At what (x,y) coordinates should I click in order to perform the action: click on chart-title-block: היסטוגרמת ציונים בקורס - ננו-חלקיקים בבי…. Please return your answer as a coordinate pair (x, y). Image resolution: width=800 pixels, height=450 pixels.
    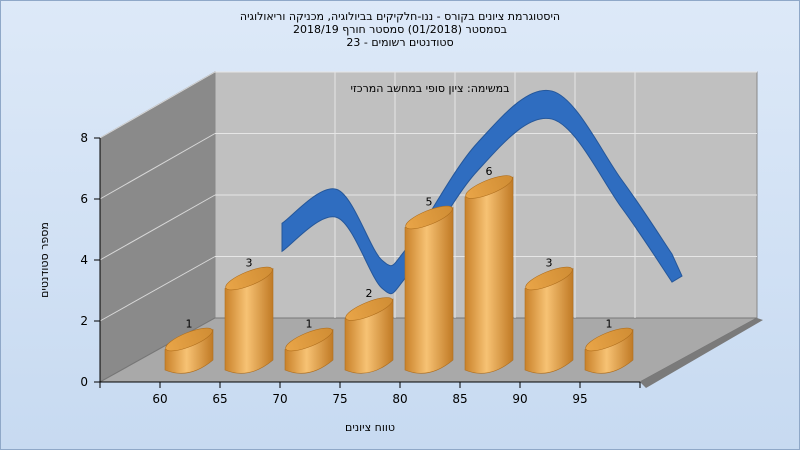
    Looking at the image, I should click on (400, 29).